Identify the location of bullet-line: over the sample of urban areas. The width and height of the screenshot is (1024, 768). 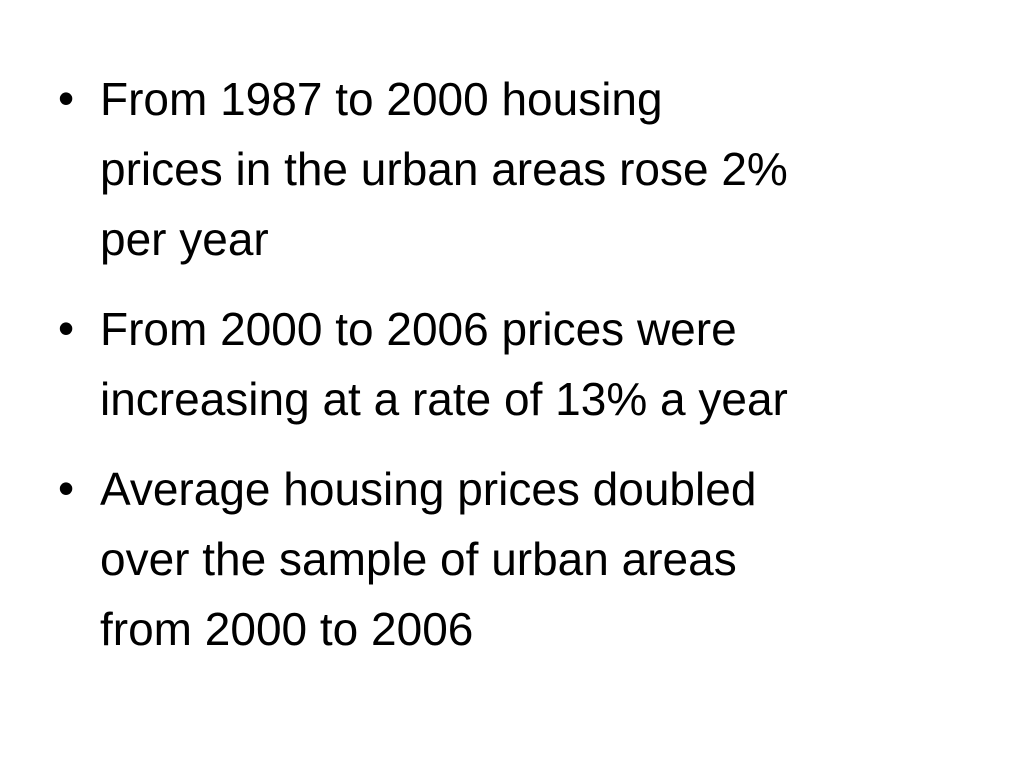
(418, 559).